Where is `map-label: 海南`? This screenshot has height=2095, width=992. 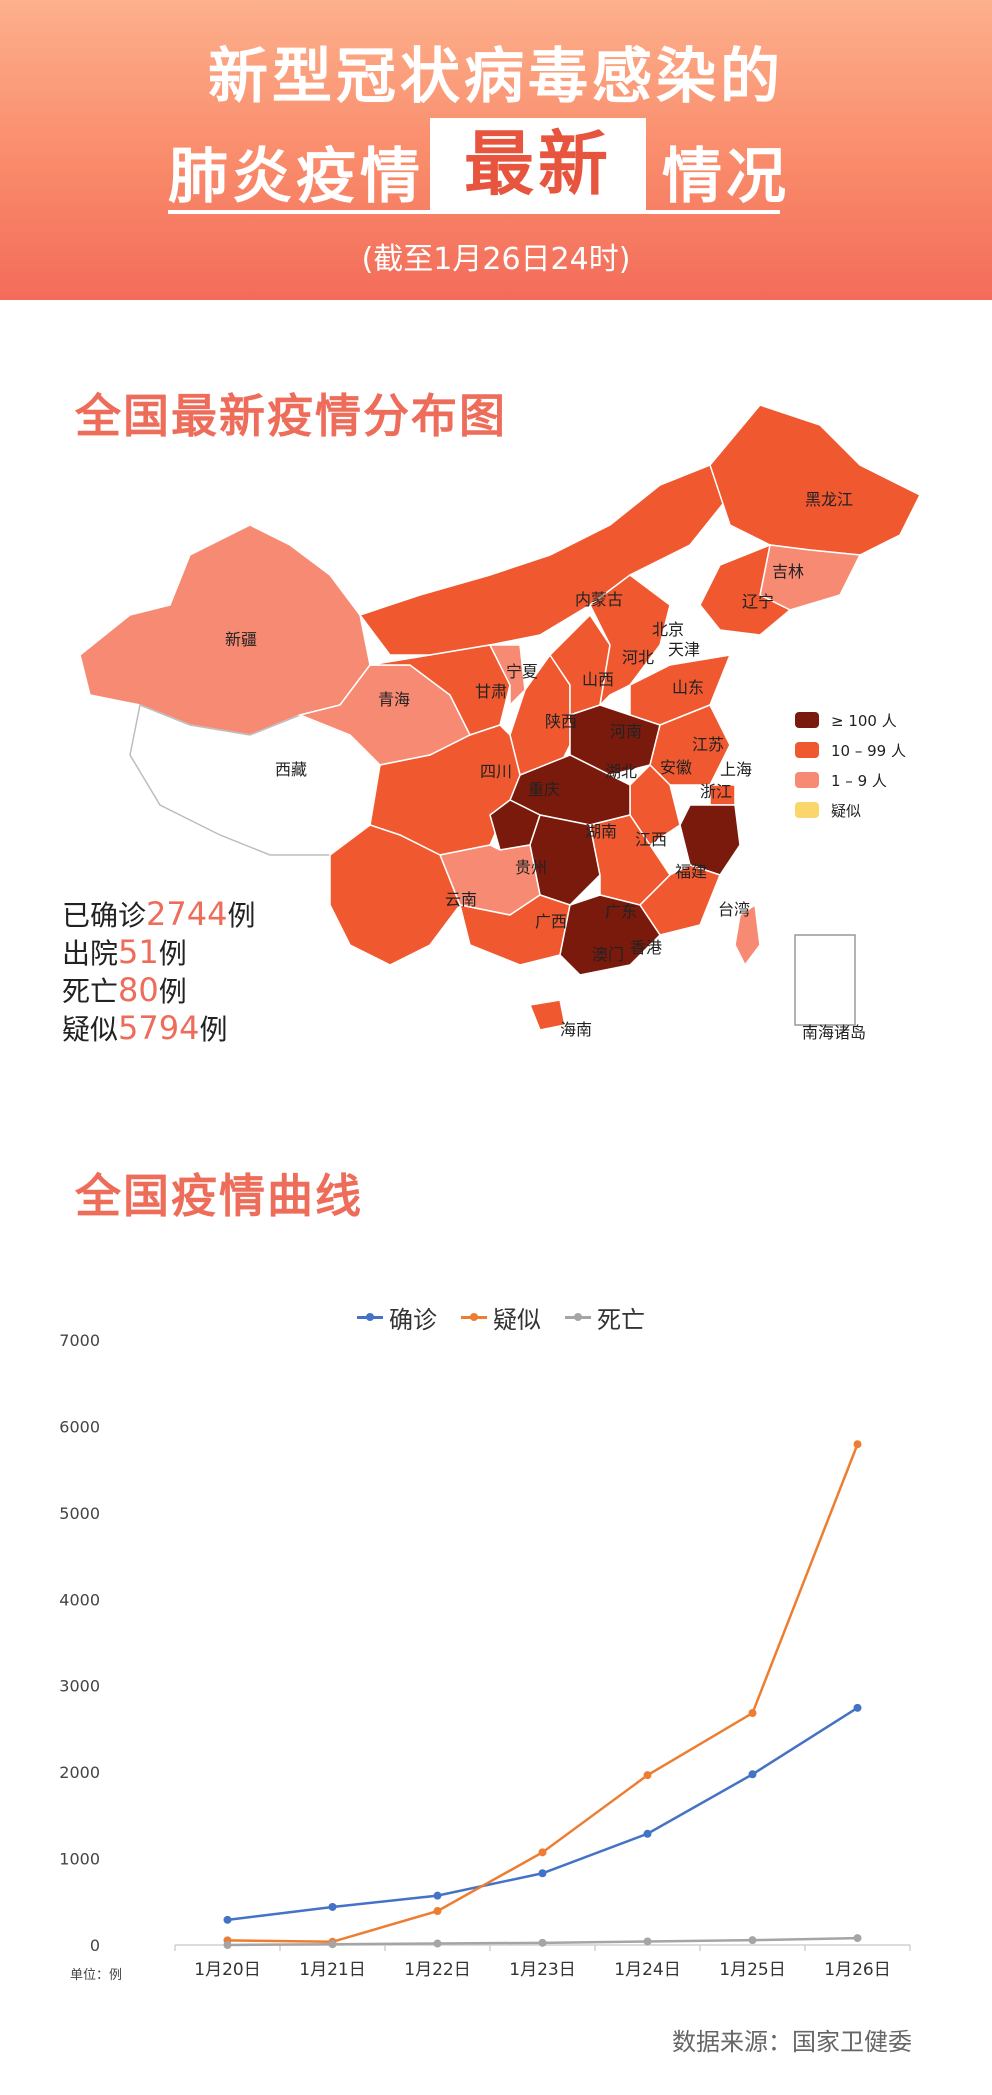
map-label: 海南 is located at coordinates (576, 1029).